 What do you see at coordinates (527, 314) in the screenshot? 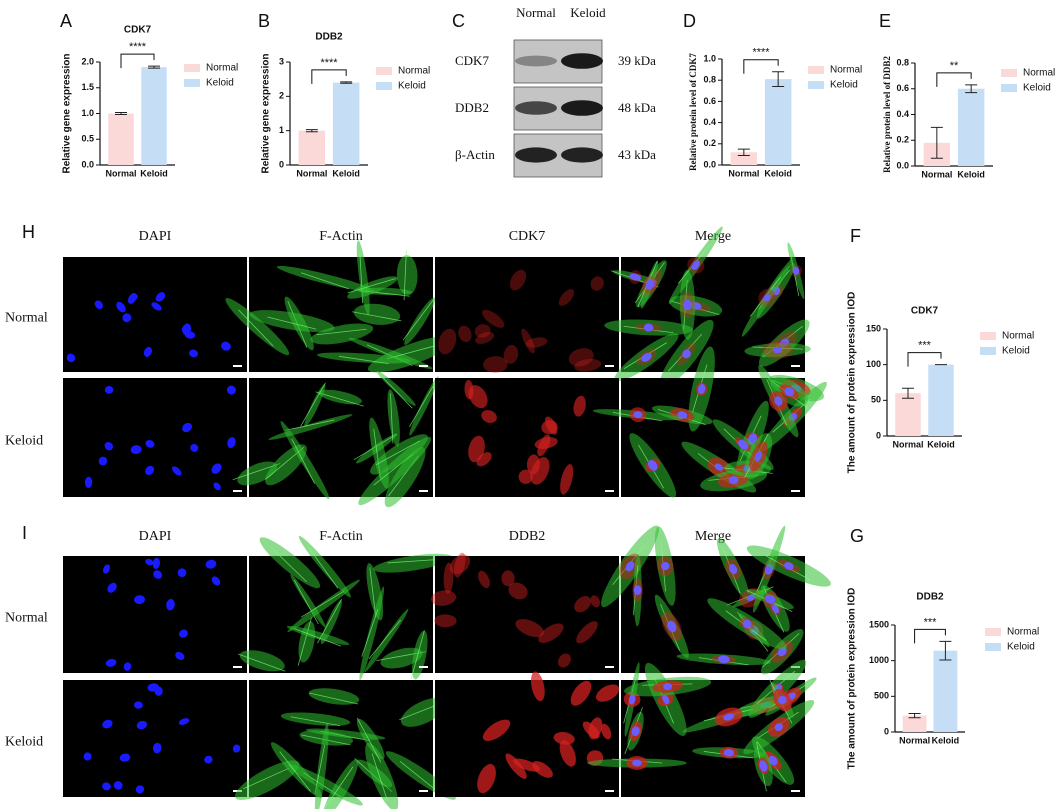
I see `micrograph` at bounding box center [527, 314].